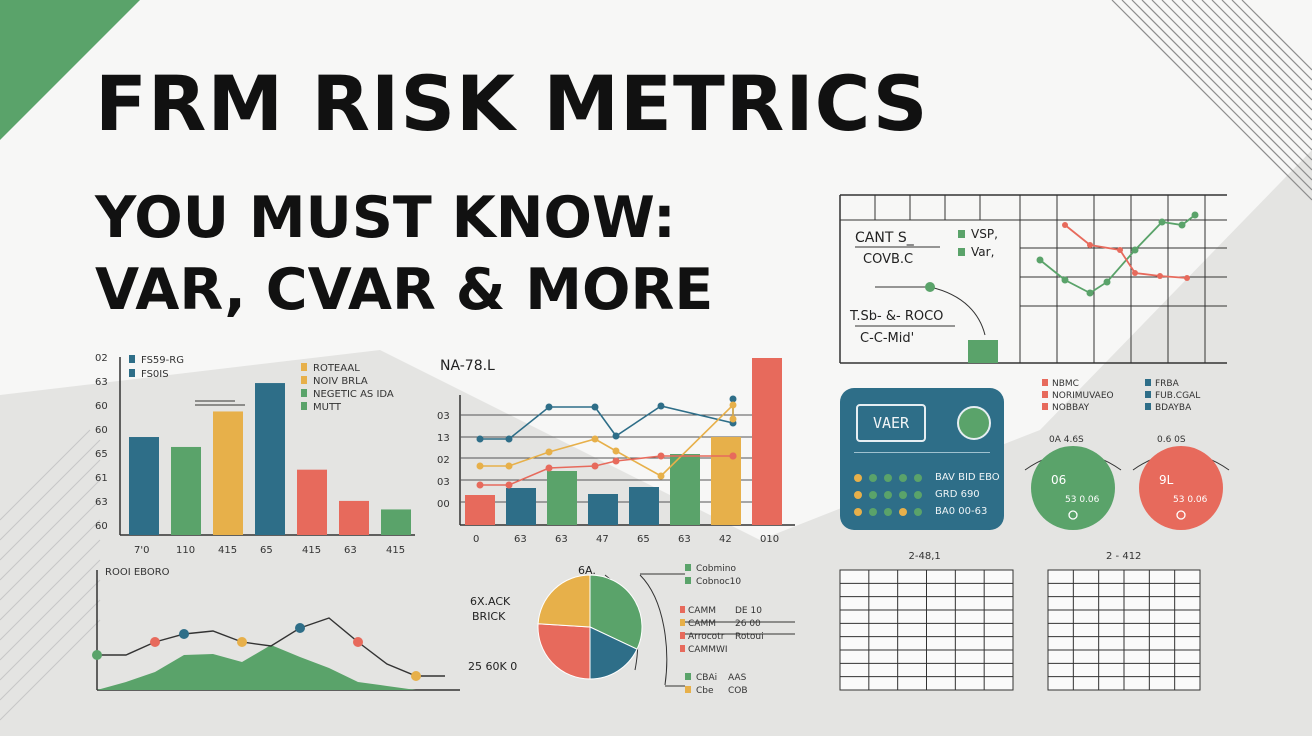  I want to click on y-tick-label: 13, so click(443, 438).